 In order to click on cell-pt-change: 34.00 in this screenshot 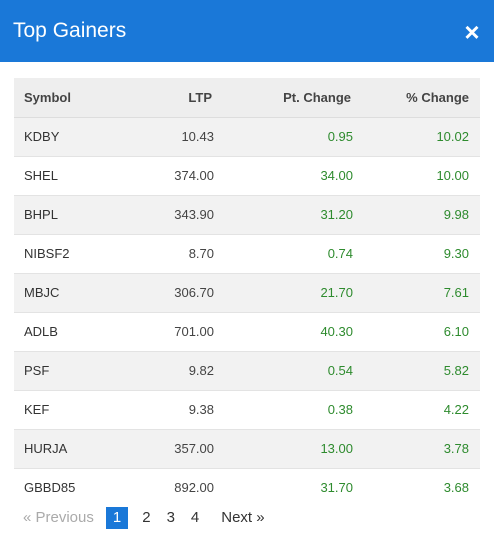, I will do `click(283, 176)`.